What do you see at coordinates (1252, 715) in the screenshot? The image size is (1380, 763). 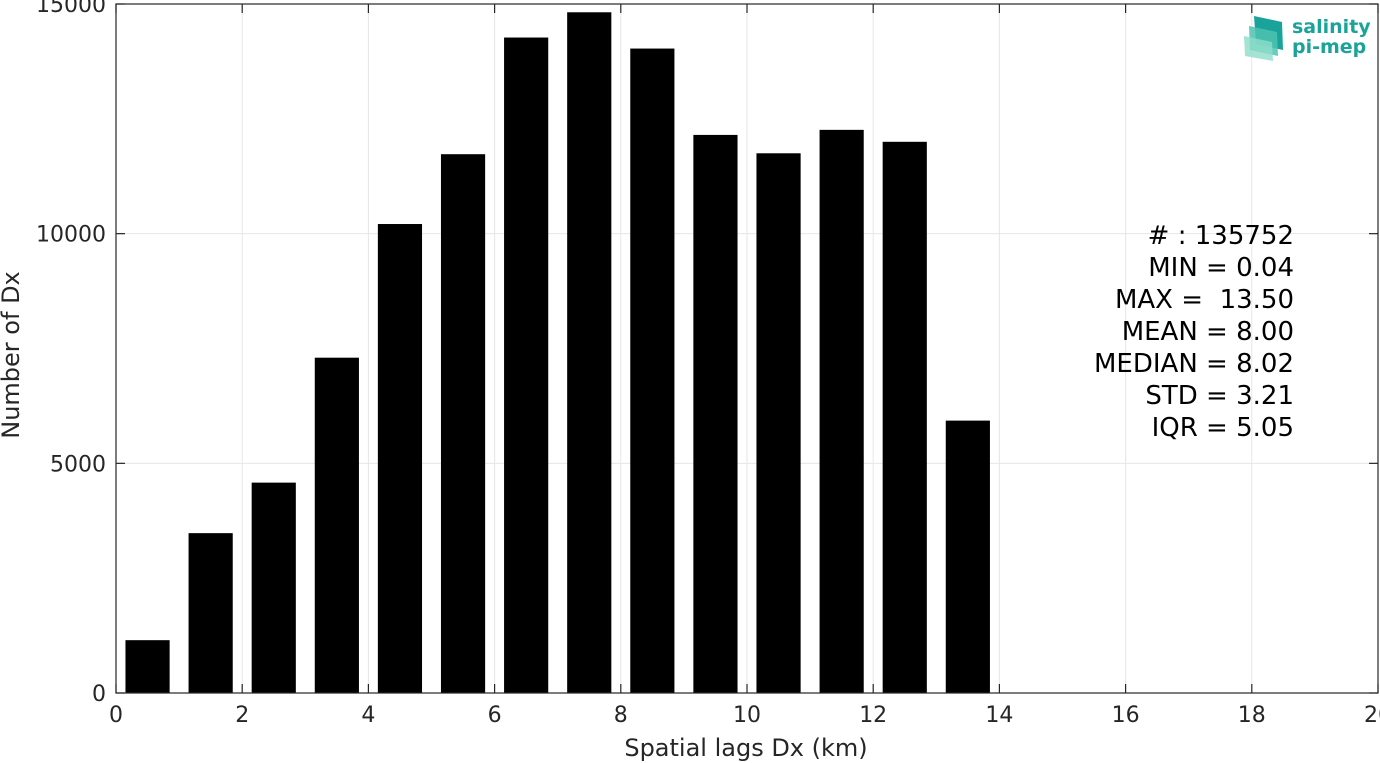 I see `x-tick-label: 18` at bounding box center [1252, 715].